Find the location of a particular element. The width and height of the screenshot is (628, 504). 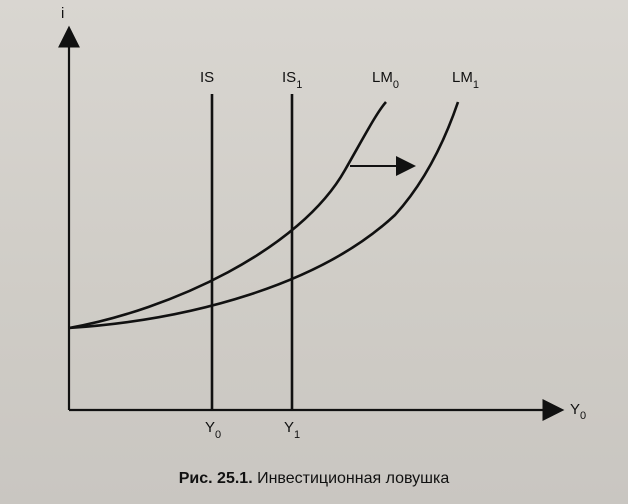

figure-caption: Рис. 25.1. Инвестиционная ловушка is located at coordinates (314, 479).